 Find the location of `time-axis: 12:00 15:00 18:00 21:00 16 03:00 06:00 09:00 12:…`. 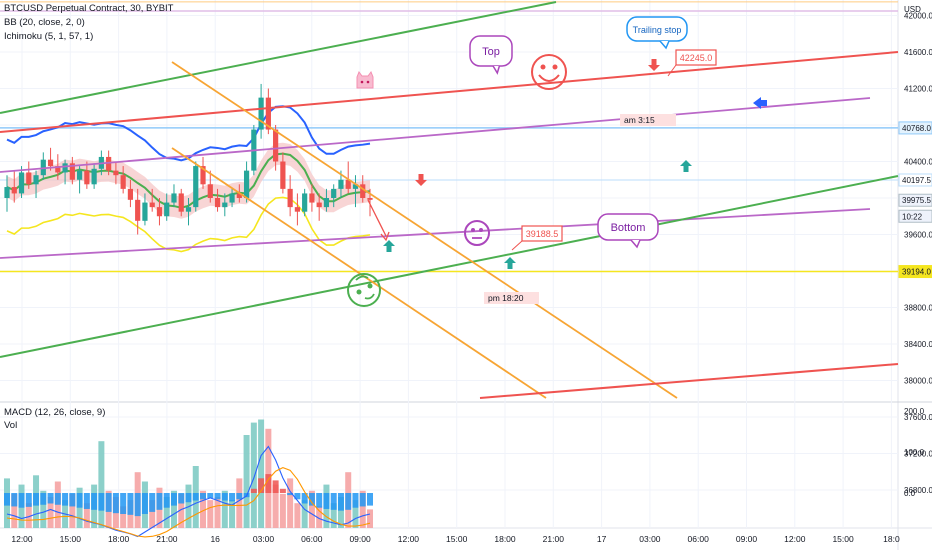

time-axis: 12:00 15:00 18:00 21:00 16 03:00 06:00 09:00 12:… is located at coordinates (455, 539).